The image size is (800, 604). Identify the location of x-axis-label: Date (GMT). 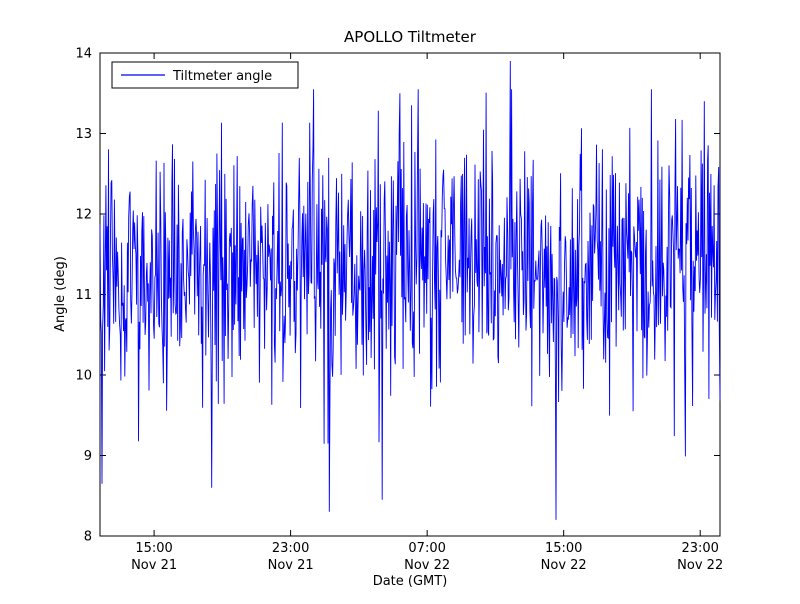
(410, 581).